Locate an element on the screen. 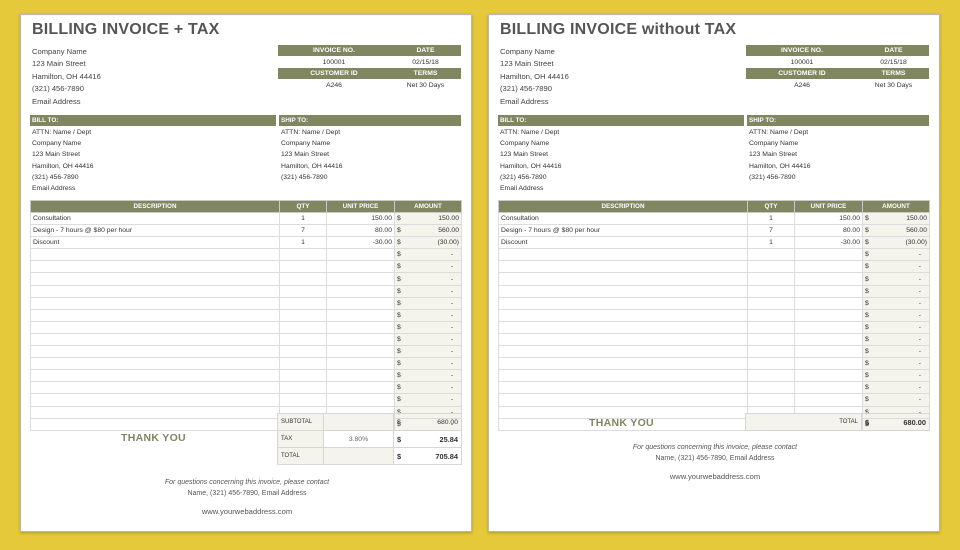 Image resolution: width=960 pixels, height=550 pixels. tax-rate: 3.80% is located at coordinates (358, 439).